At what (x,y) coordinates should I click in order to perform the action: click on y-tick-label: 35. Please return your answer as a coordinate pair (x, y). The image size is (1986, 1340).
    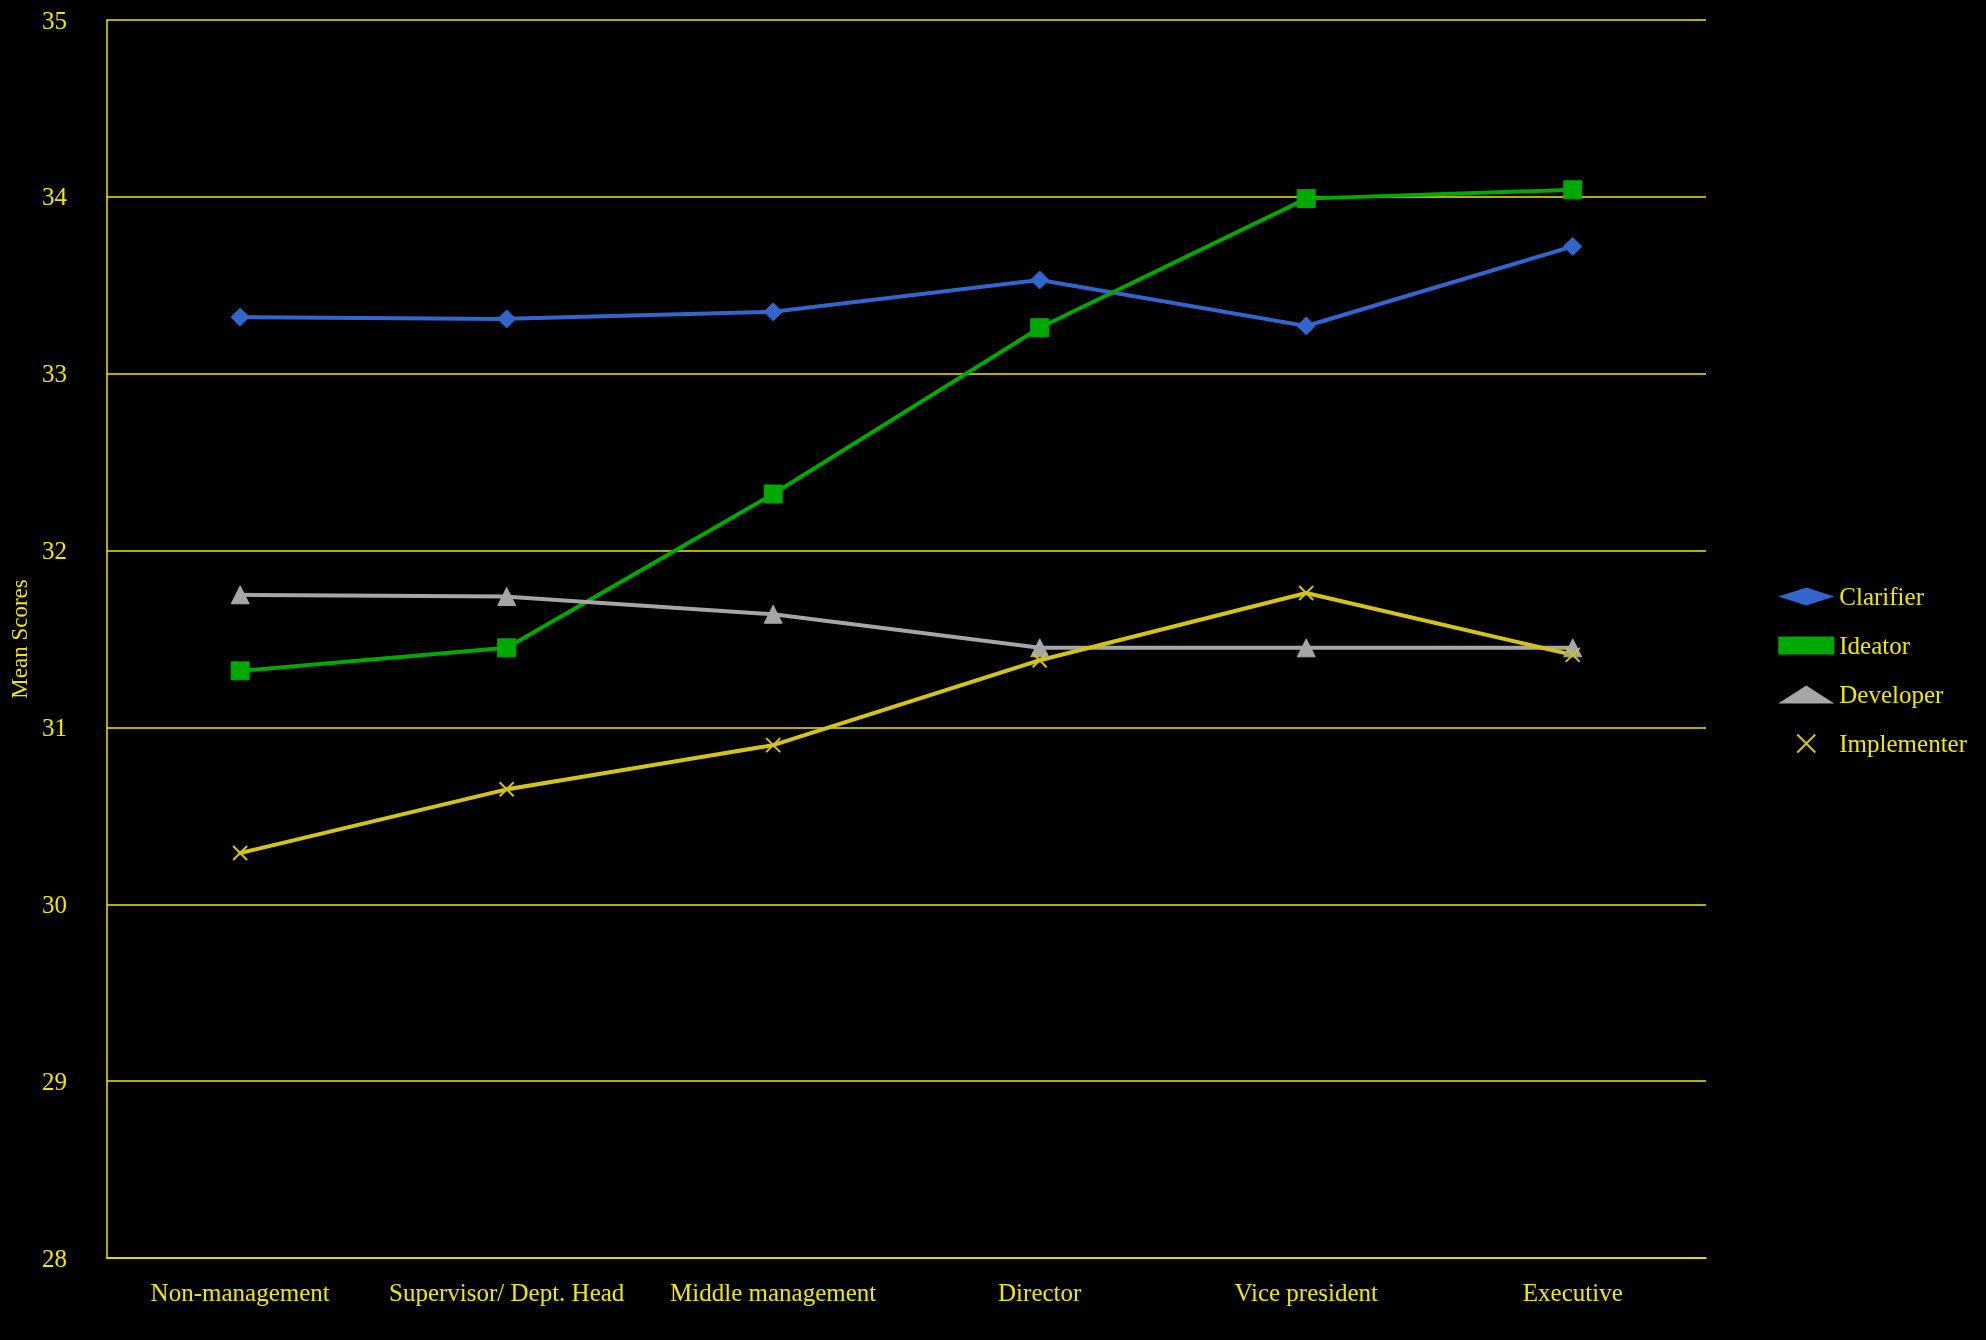
    Looking at the image, I should click on (54, 20).